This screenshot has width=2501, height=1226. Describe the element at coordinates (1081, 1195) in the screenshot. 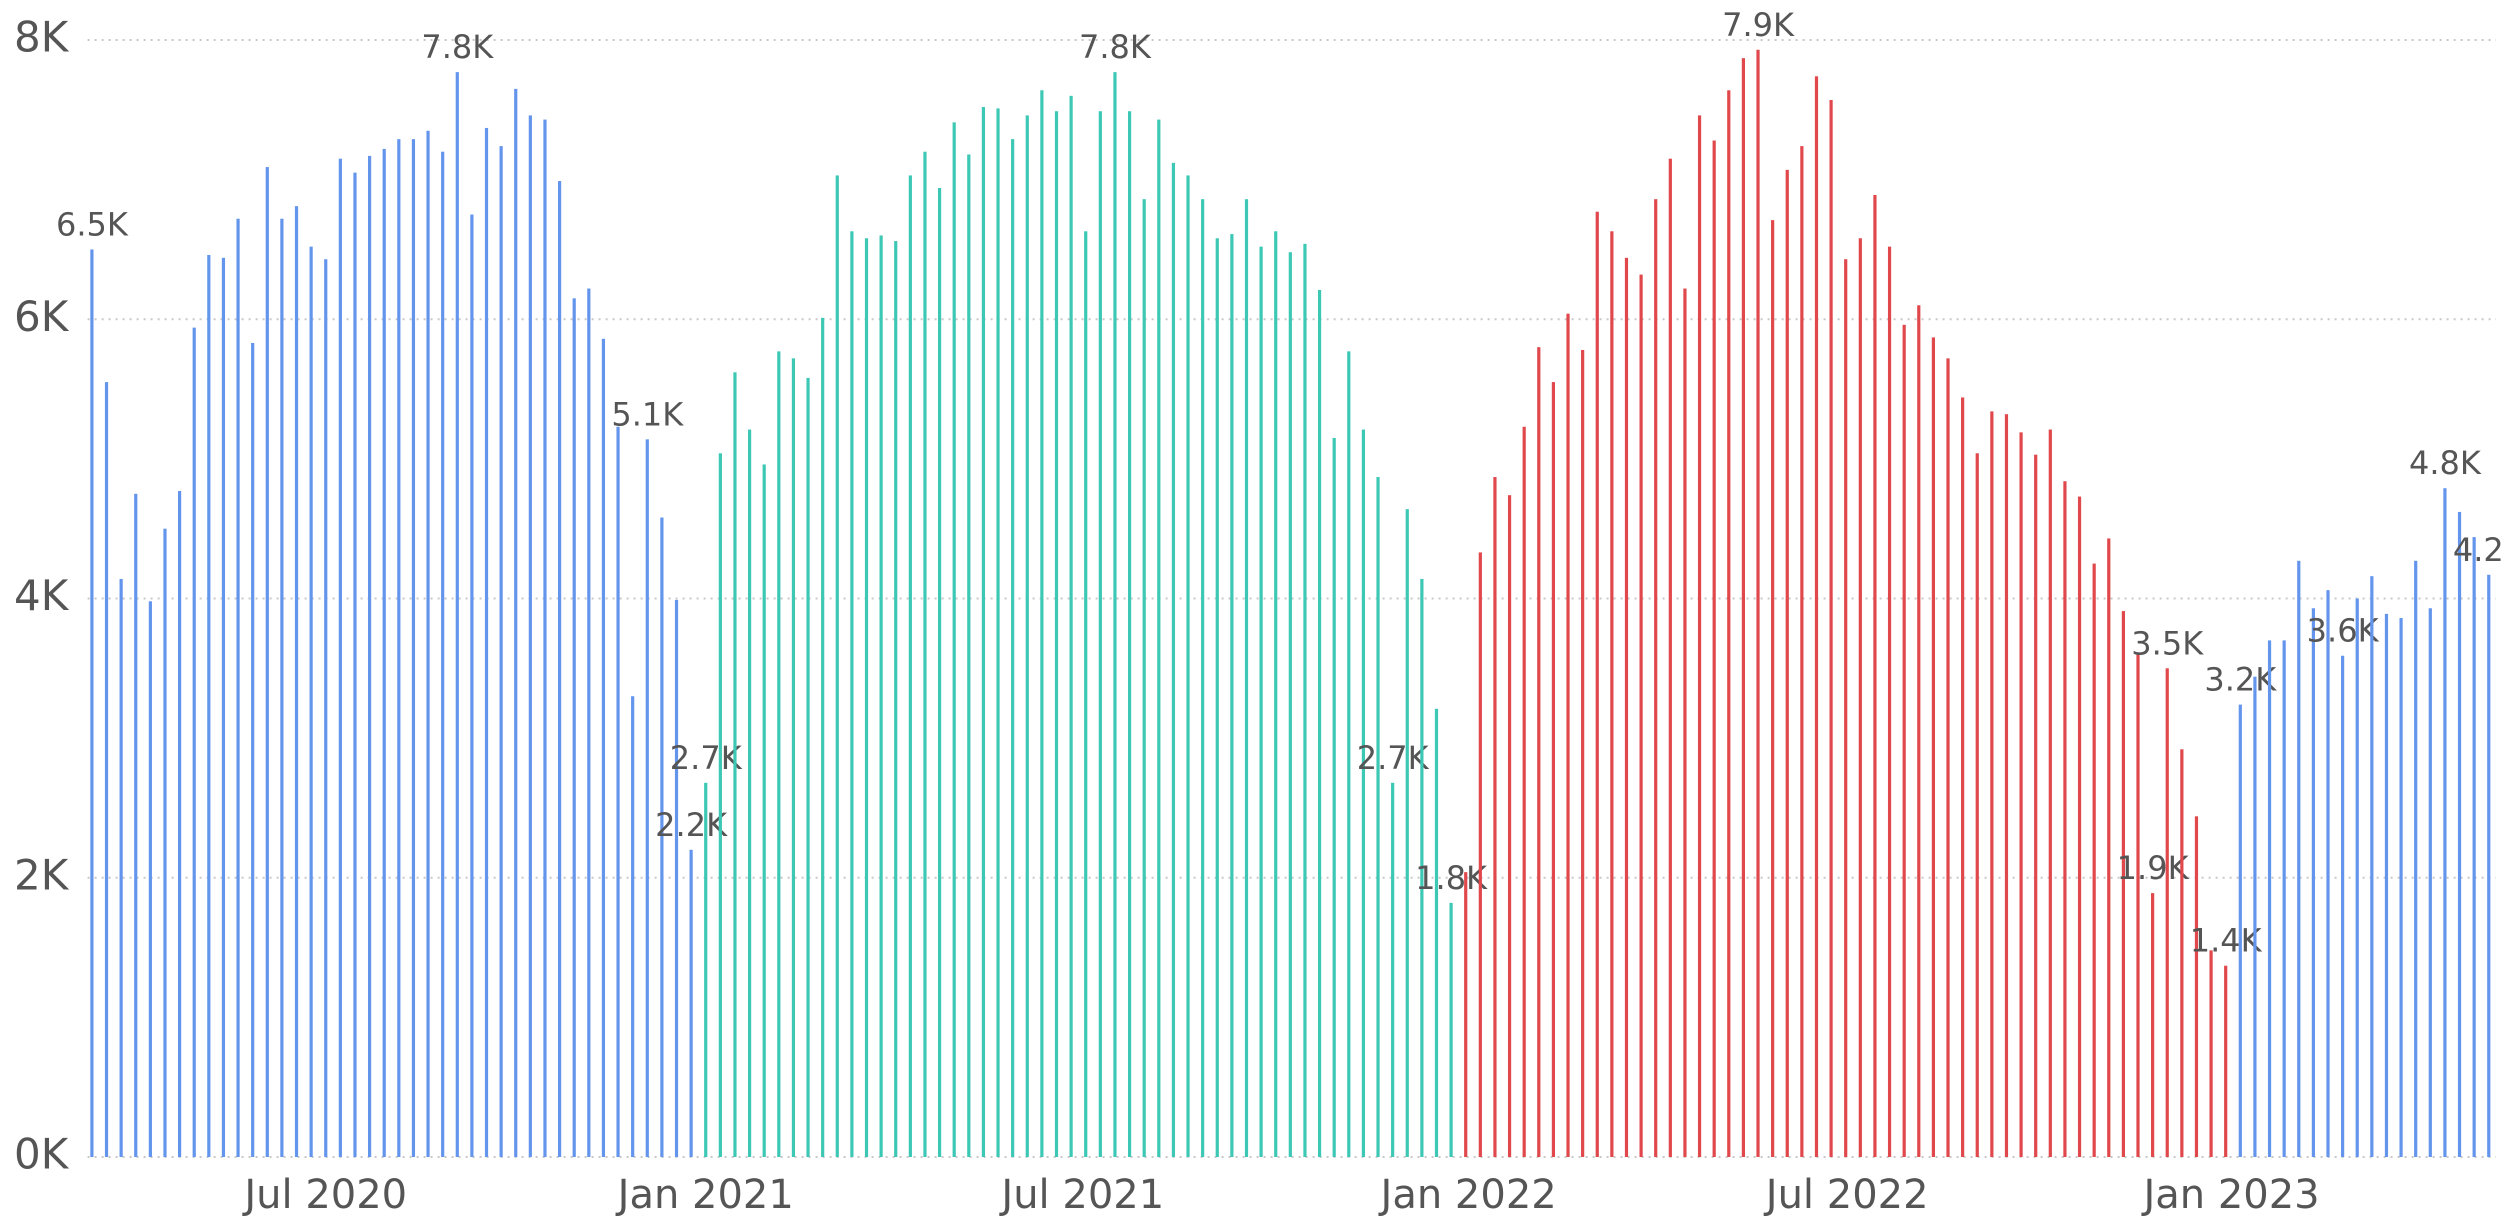

I see `x-tick-label: Jul 2021` at that location.